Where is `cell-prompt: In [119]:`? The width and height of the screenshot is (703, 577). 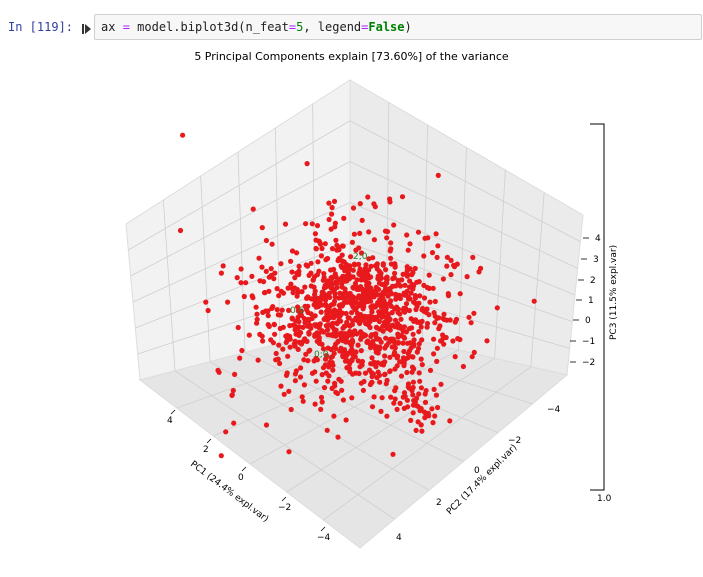 cell-prompt: In [119]: is located at coordinates (41, 27).